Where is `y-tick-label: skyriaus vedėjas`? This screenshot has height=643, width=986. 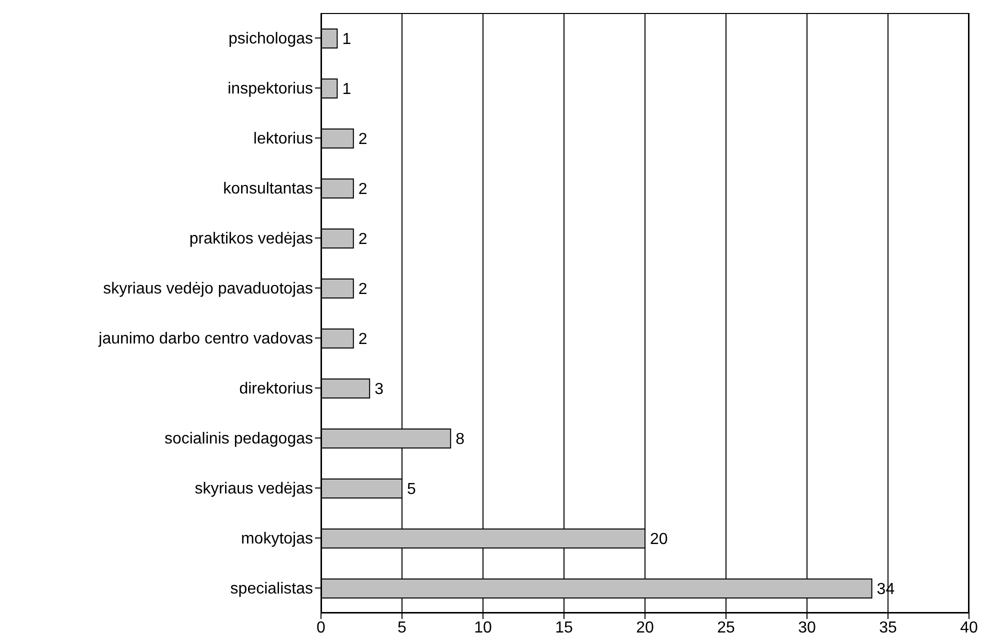
y-tick-label: skyriaus vedėjas is located at coordinates (253, 489).